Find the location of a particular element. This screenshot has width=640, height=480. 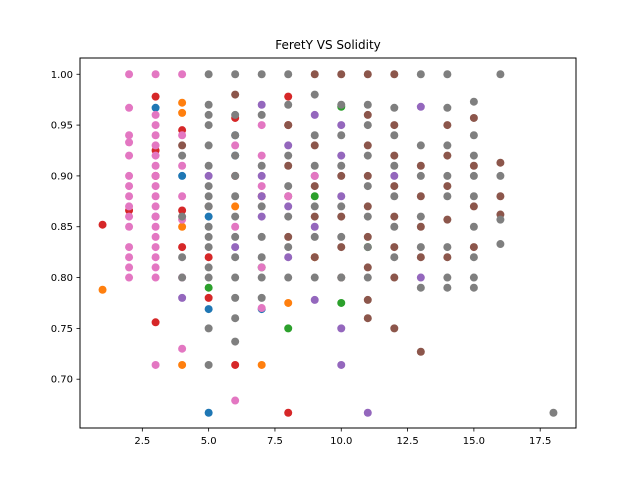

x-tick-label: 7.5 is located at coordinates (275, 441).